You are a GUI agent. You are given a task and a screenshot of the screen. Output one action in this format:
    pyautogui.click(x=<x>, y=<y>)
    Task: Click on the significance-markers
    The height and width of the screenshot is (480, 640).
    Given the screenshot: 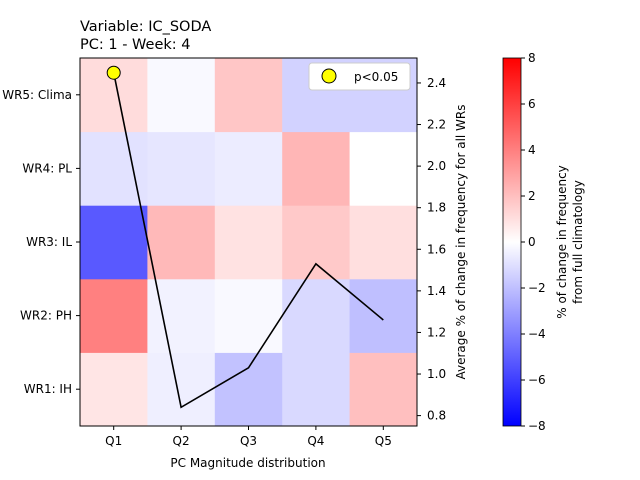 What is the action you would take?
    pyautogui.click(x=113, y=72)
    